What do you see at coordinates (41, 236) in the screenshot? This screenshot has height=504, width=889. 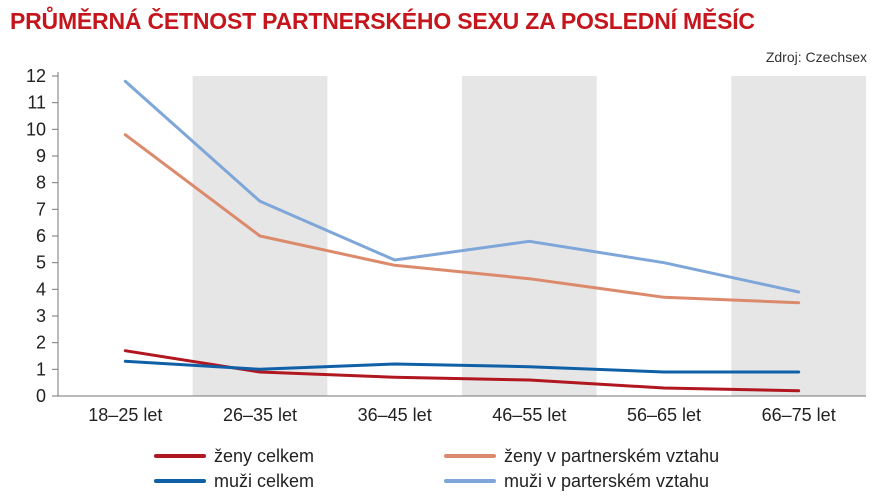 I see `y-tick-label: 6` at bounding box center [41, 236].